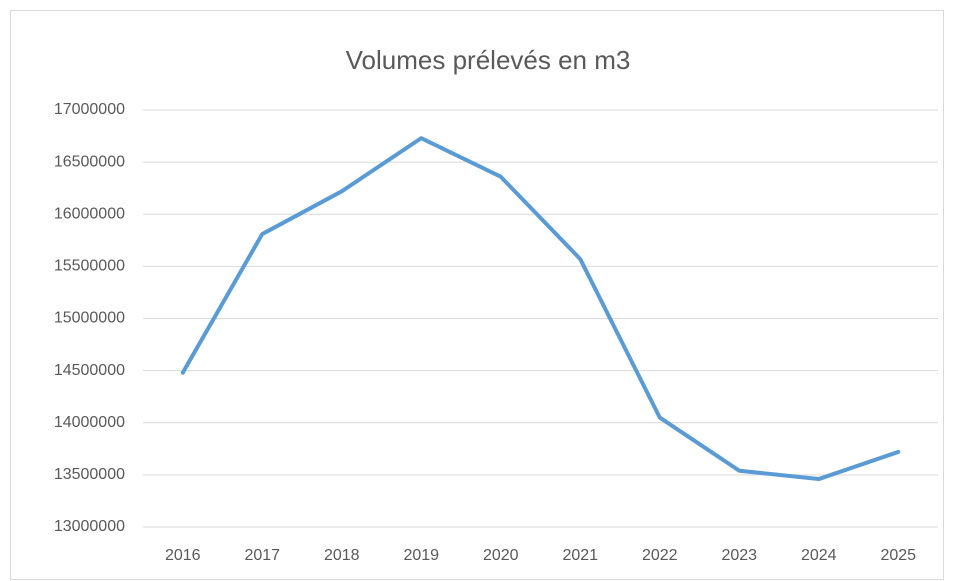  I want to click on y-tick-label: 15000000, so click(89, 318).